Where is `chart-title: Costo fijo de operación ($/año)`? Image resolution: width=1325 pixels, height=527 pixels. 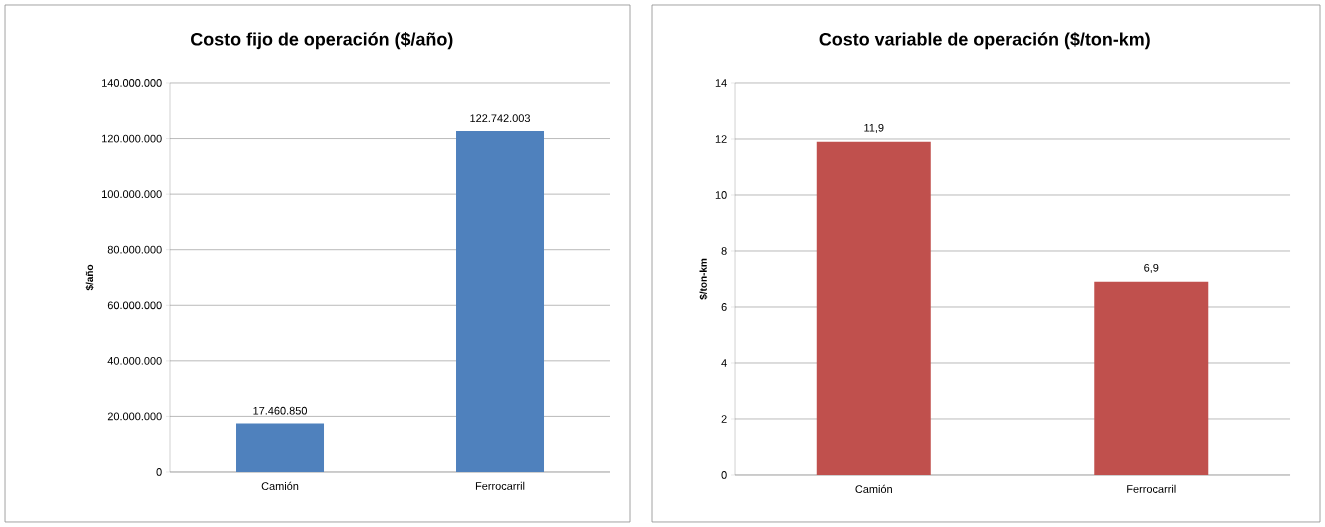 chart-title: Costo fijo de operación ($/año) is located at coordinates (322, 41).